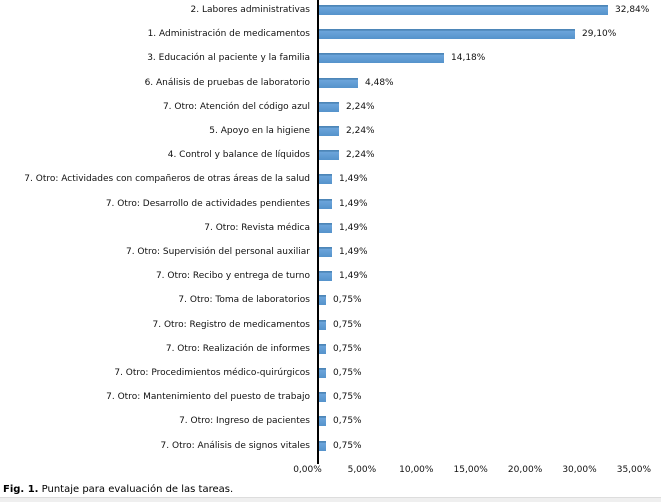 This screenshot has width=661, height=502. I want to click on x-axis-tick-label: 15,00%, so click(470, 470).